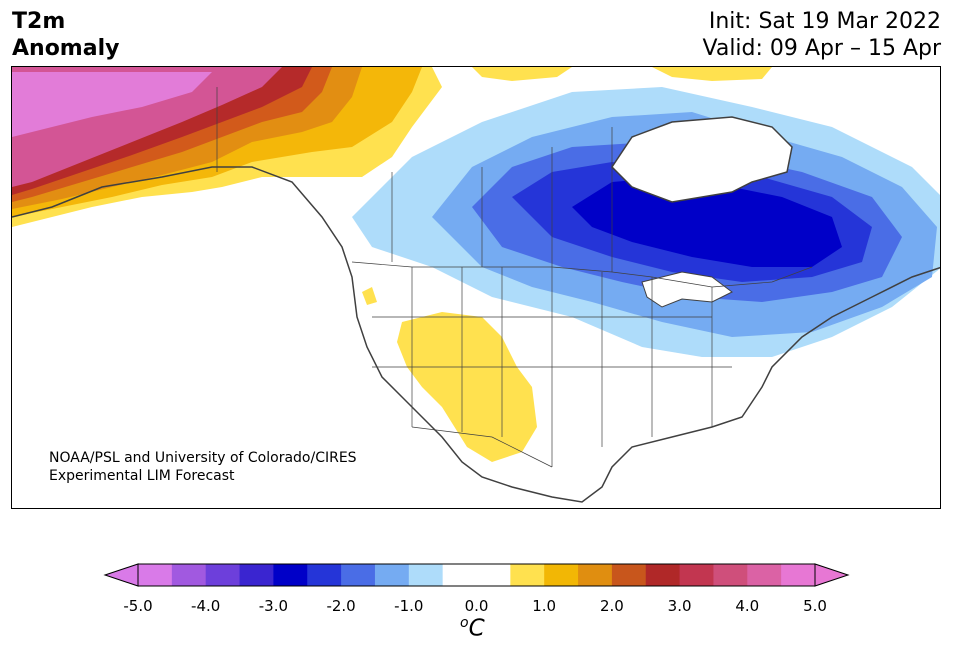 This screenshot has height=656, width=953. Describe the element at coordinates (476, 606) in the screenshot. I see `colorbar-tick-label: 0.0` at that location.